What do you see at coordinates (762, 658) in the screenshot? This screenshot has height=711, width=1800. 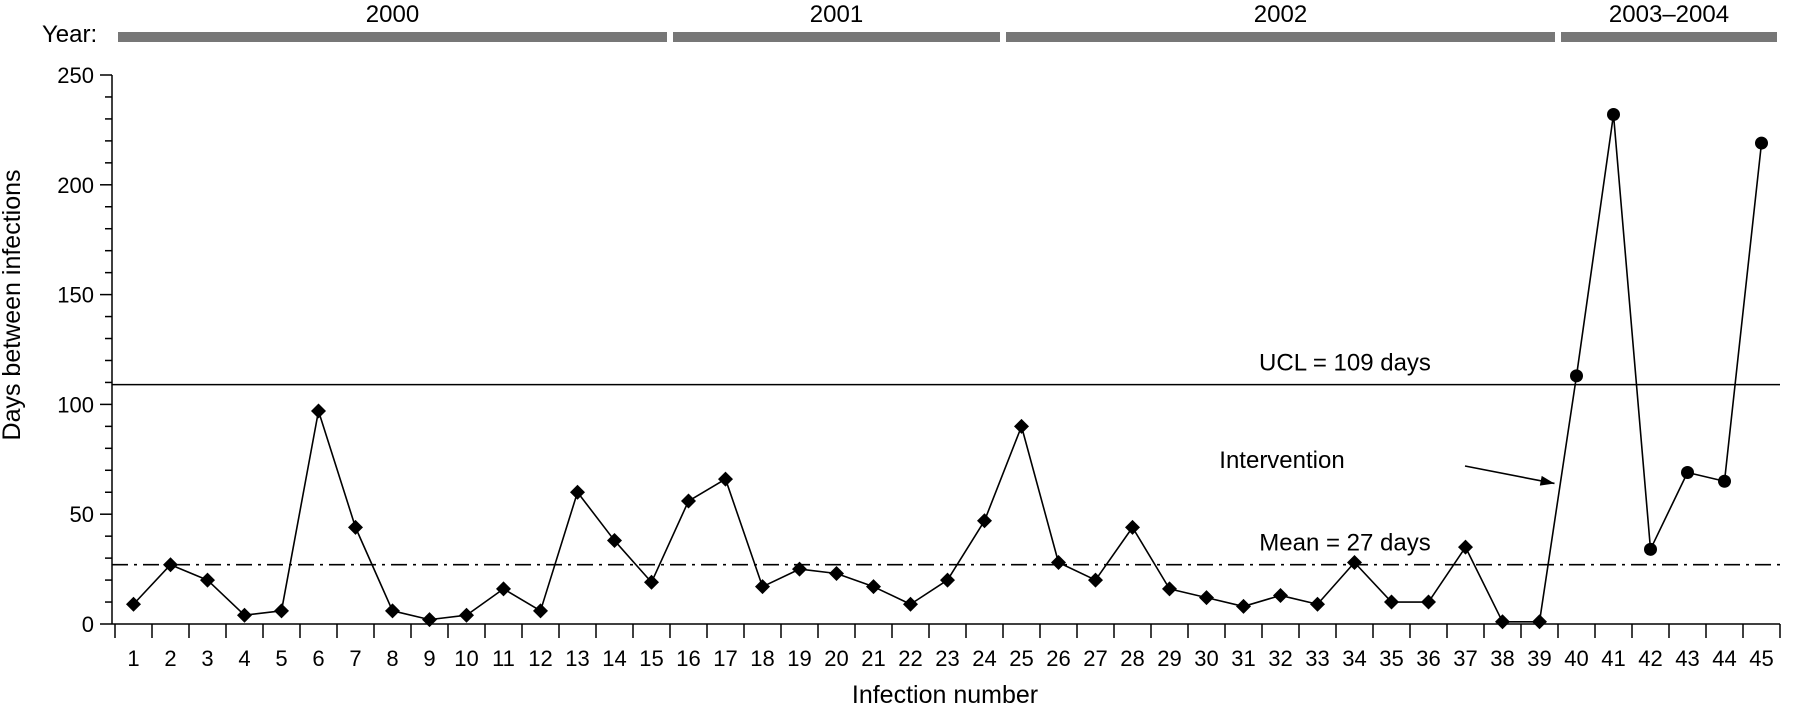 I see `x-tick-label: 18` at bounding box center [762, 658].